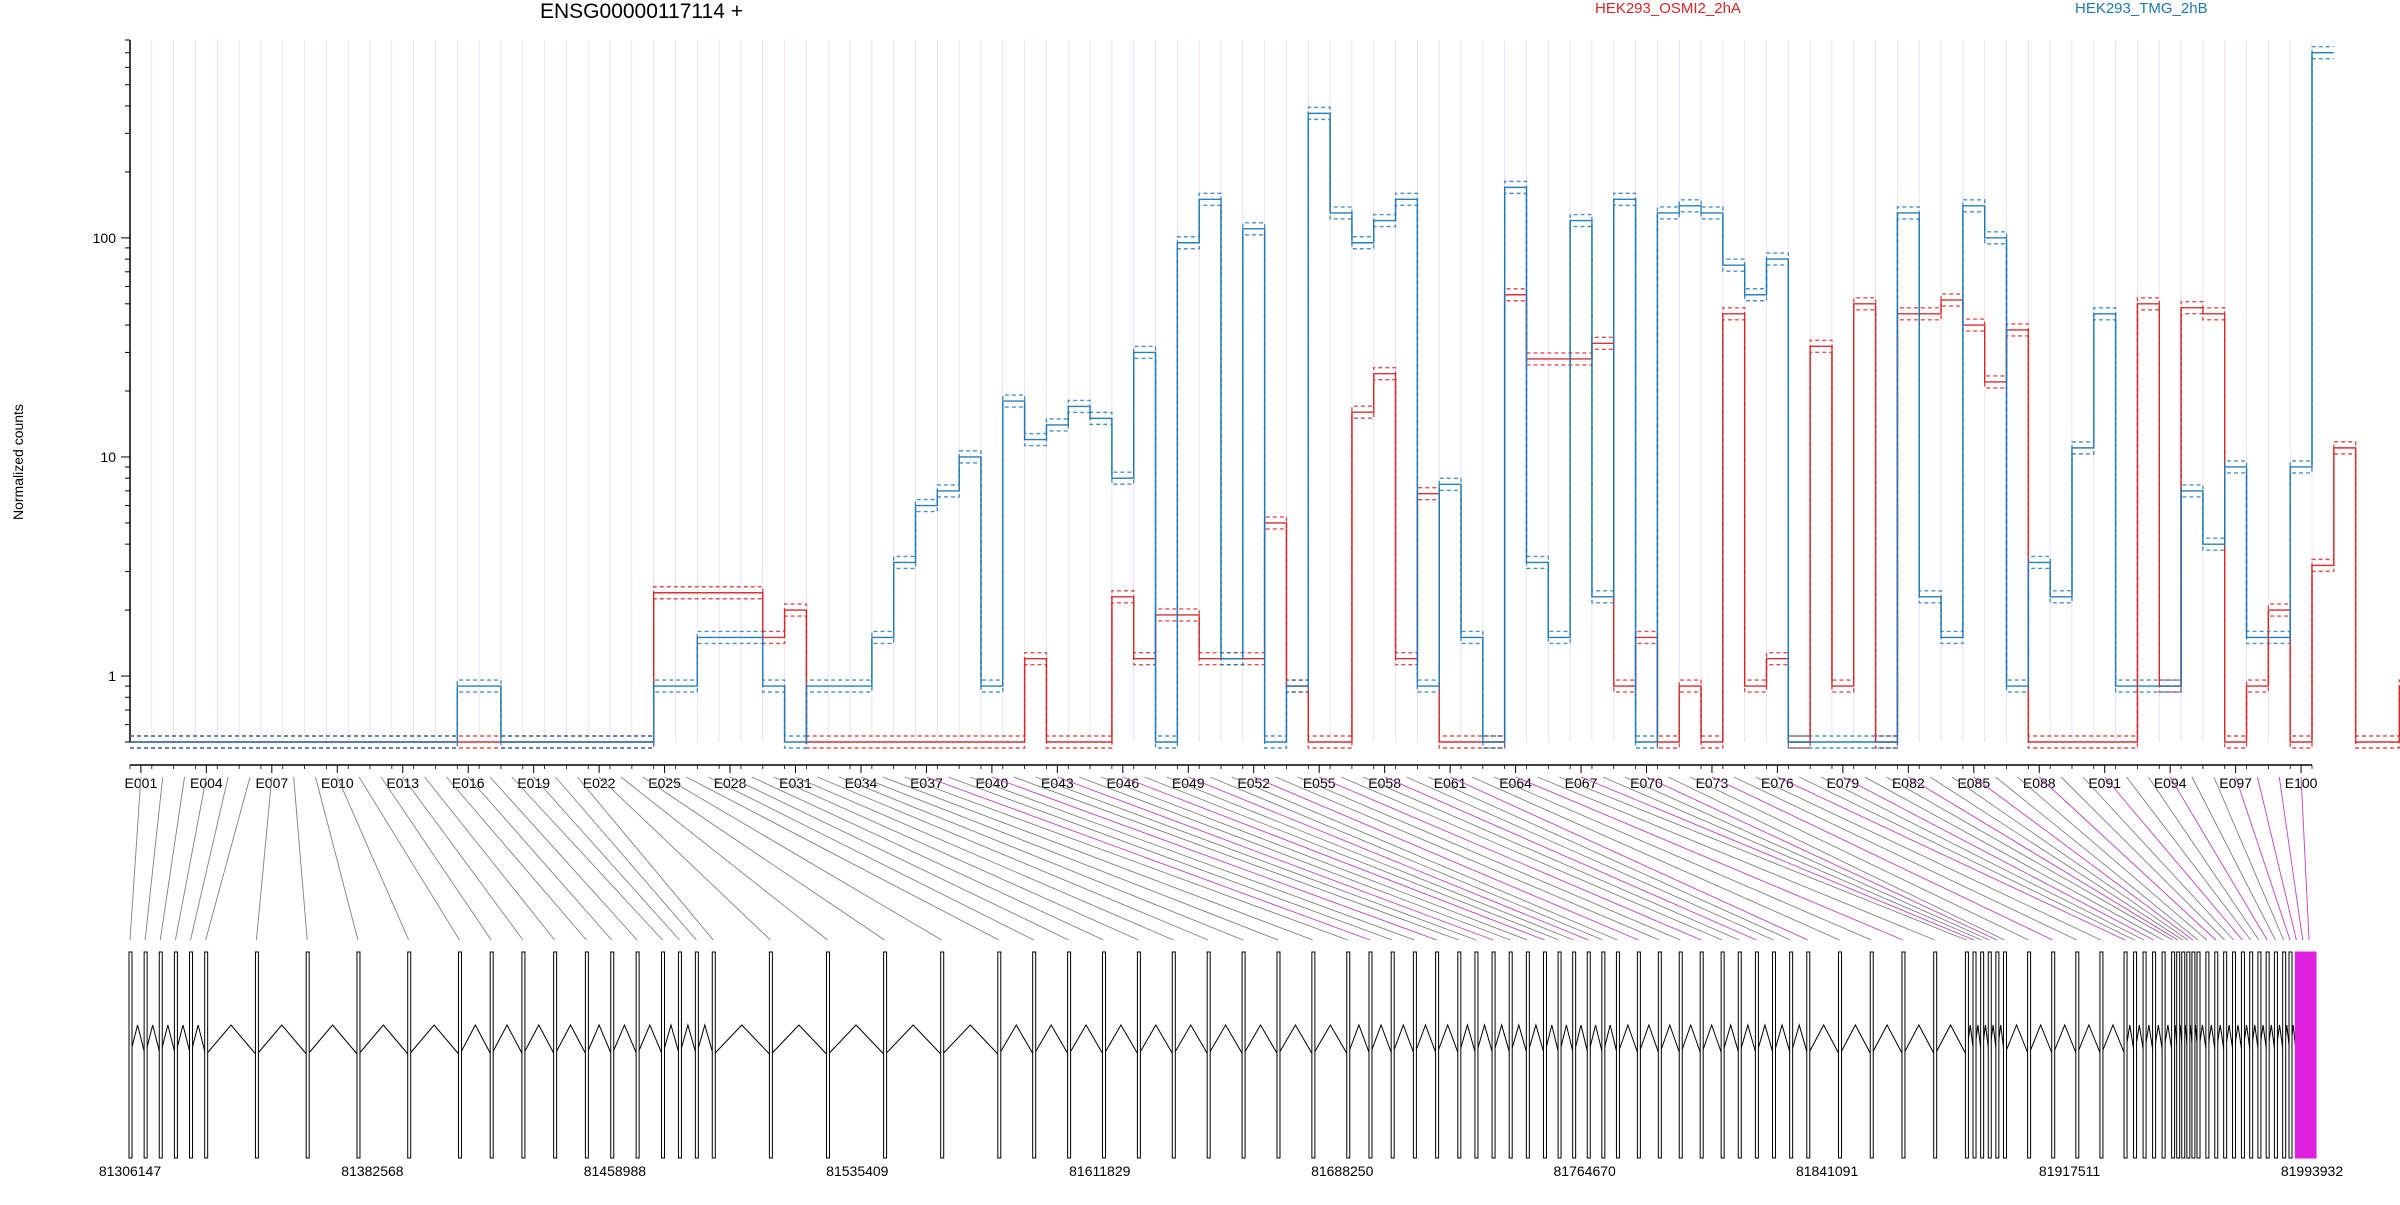  Describe the element at coordinates (1099, 1171) in the screenshot. I see `genomic-tick-label: 81611829` at that location.